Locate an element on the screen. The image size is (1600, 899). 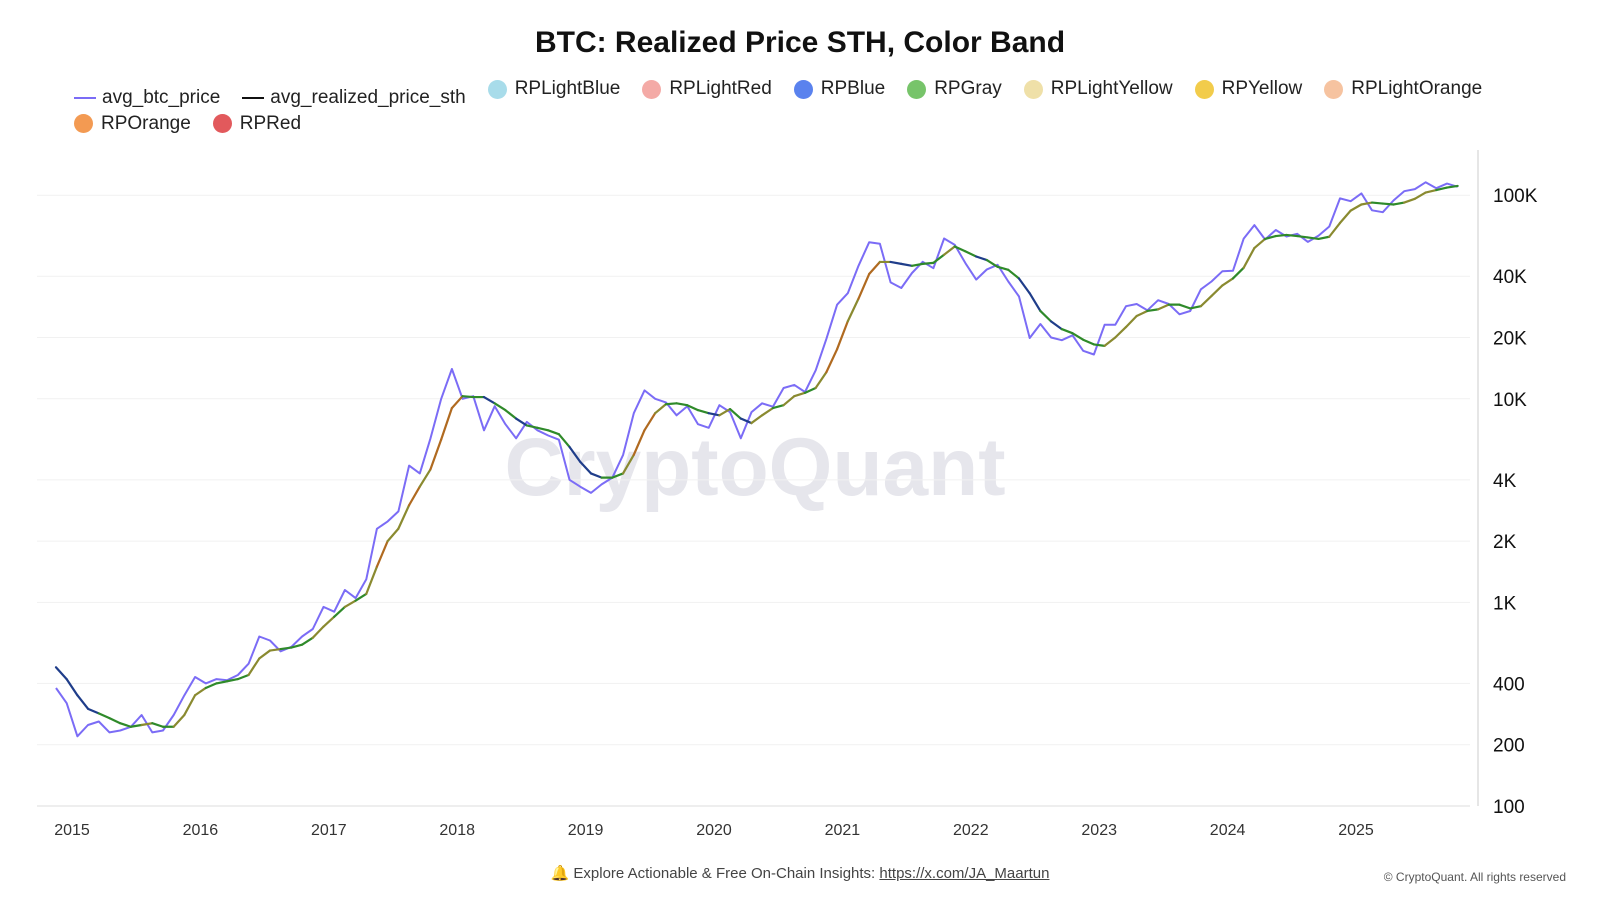
legend-item: RPLightYellow is located at coordinates (1098, 89).